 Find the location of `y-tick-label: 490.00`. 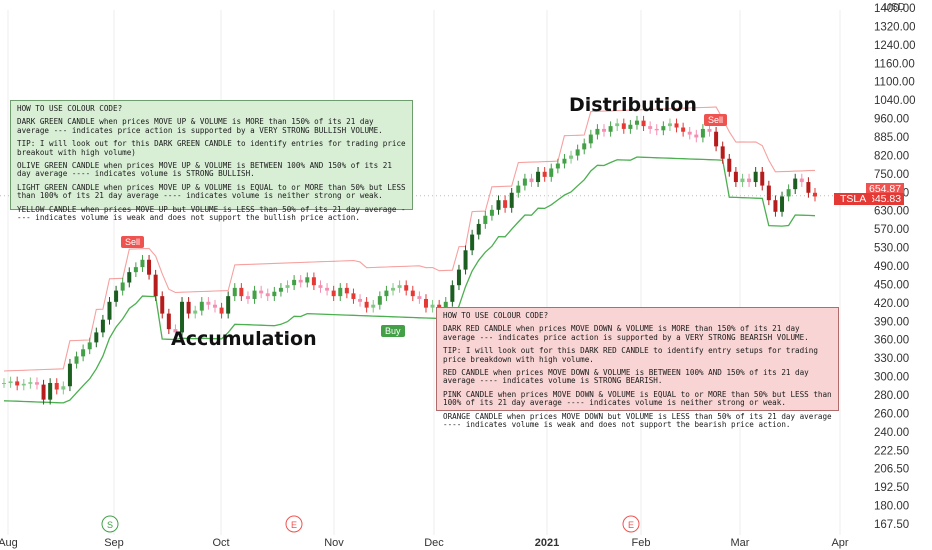

y-tick-label: 490.00 is located at coordinates (891, 267).